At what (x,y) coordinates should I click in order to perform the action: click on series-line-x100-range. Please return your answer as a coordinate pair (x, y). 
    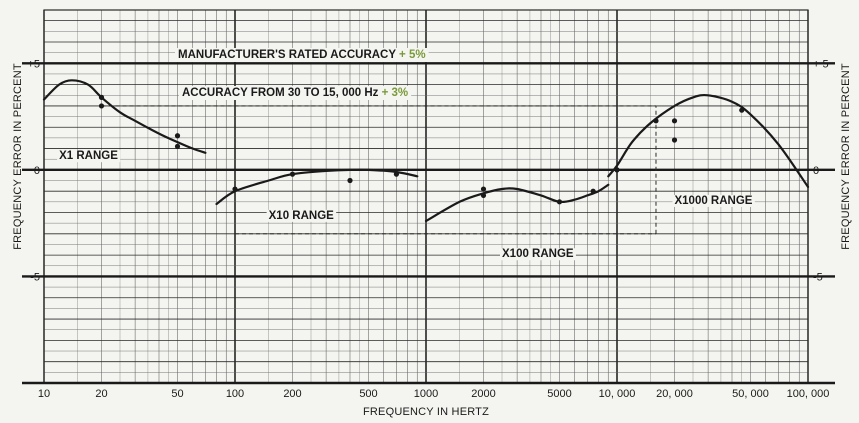
    Looking at the image, I should click on (517, 203).